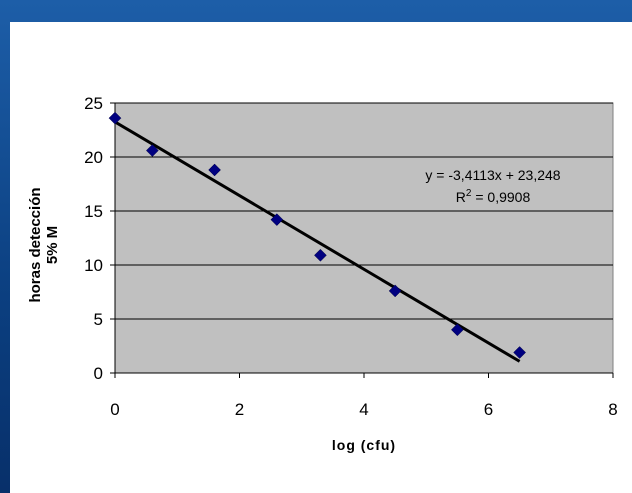 Image resolution: width=632 pixels, height=493 pixels. Describe the element at coordinates (114, 409) in the screenshot. I see `x-tick-label-0: 0` at that location.